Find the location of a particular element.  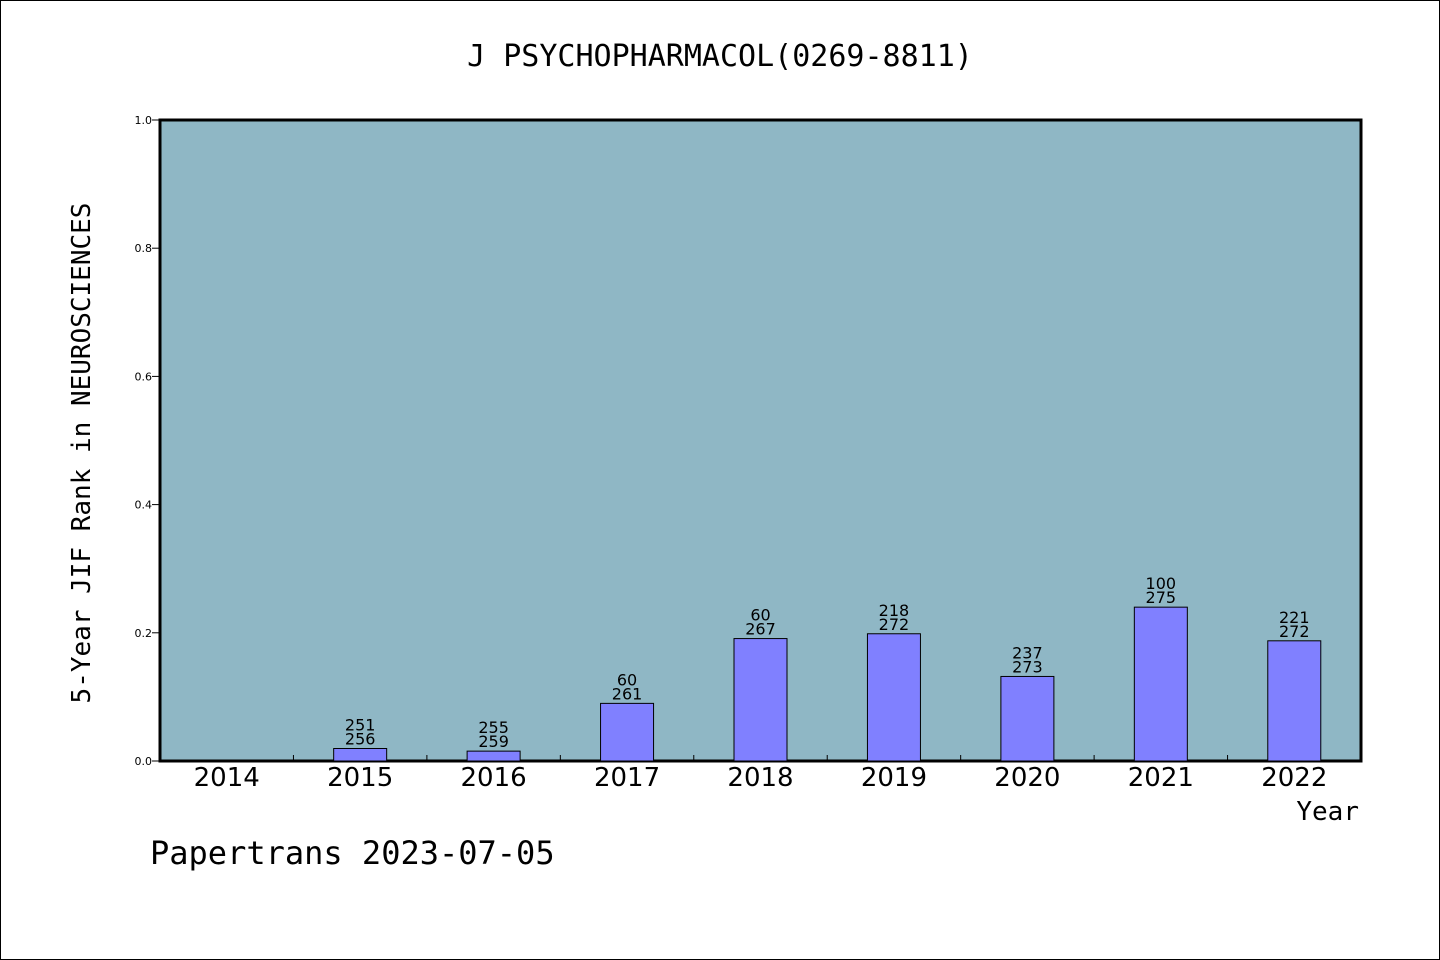

bar-data-label: 267 is located at coordinates (760, 629).